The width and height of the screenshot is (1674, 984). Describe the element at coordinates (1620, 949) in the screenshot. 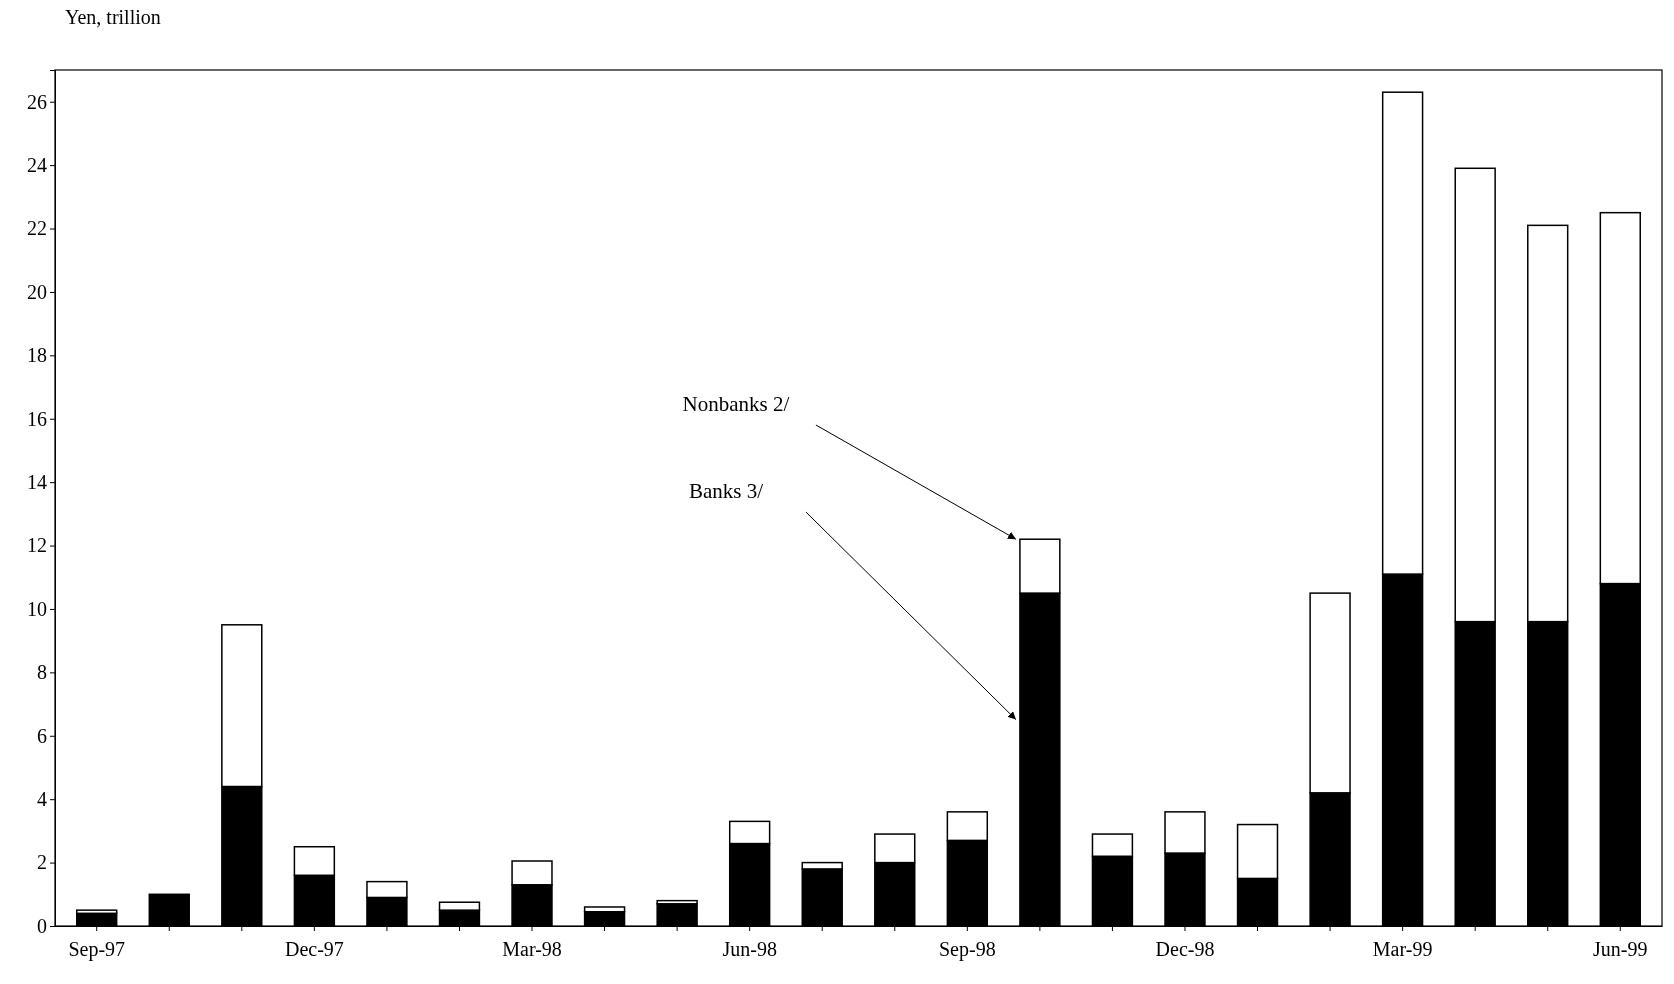

I see `x-tick-label: Jun-99` at that location.